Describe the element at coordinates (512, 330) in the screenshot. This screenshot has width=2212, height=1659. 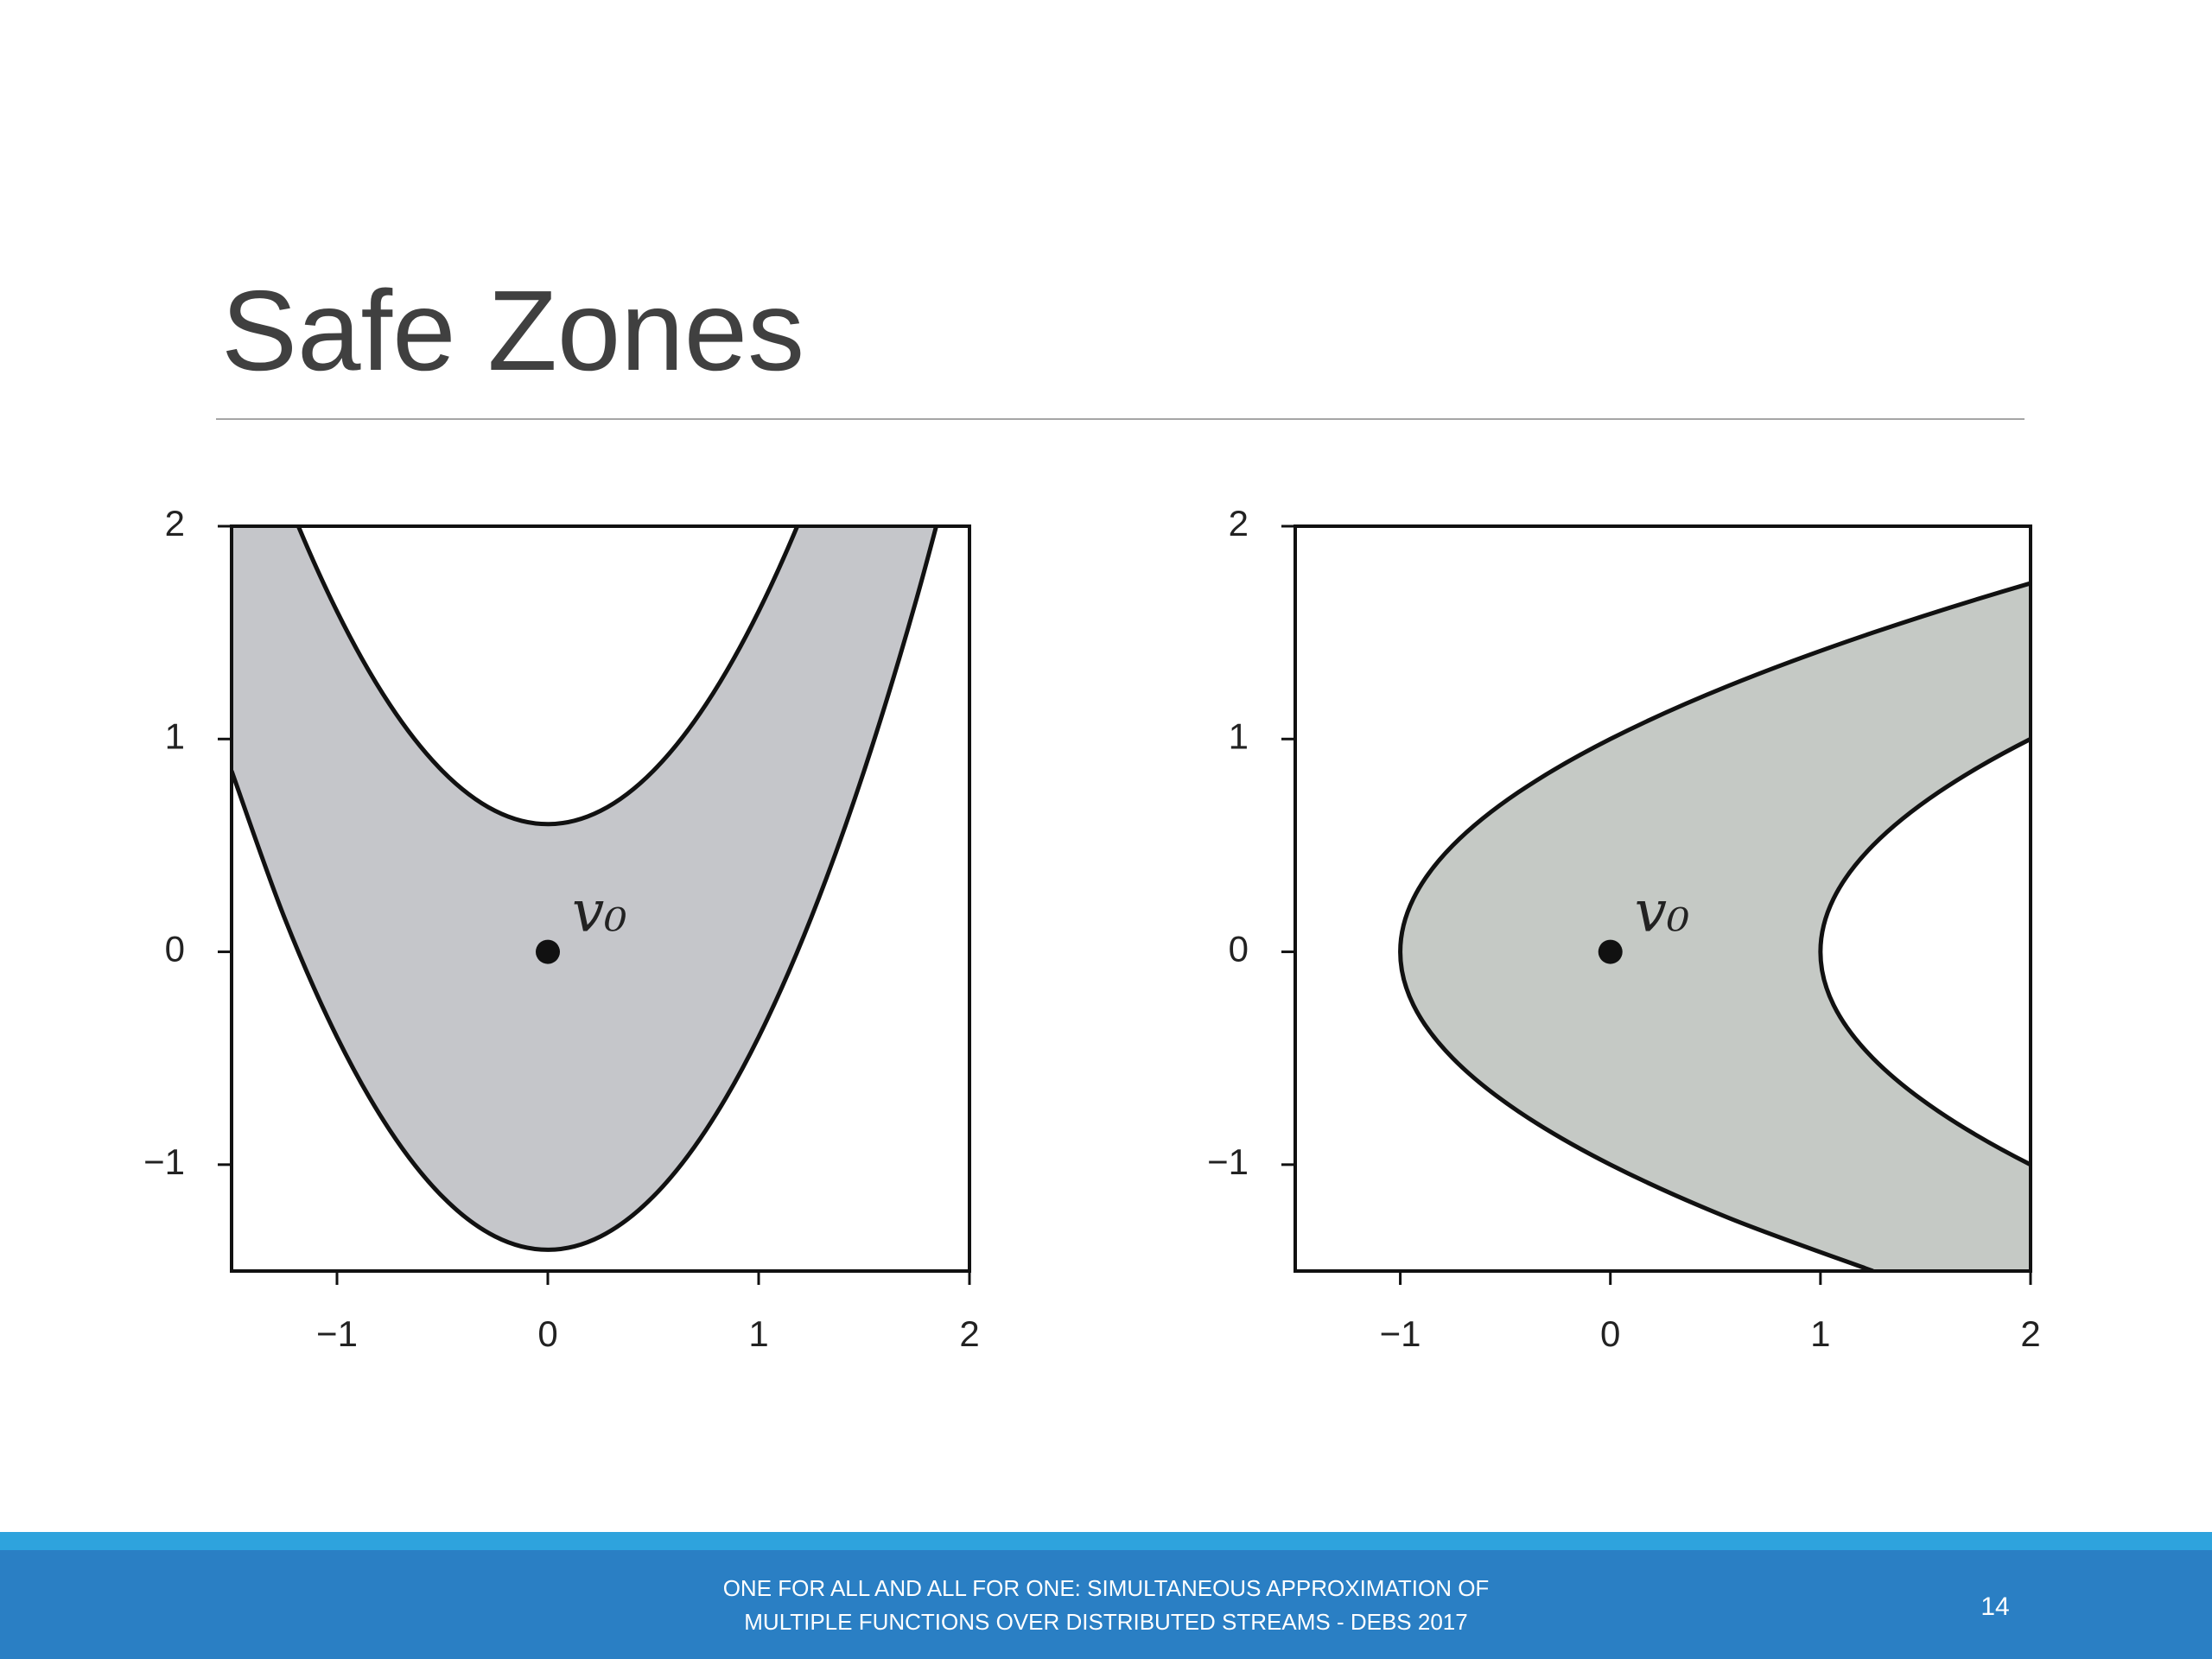
I see `slide-title: Safe Zones` at that location.